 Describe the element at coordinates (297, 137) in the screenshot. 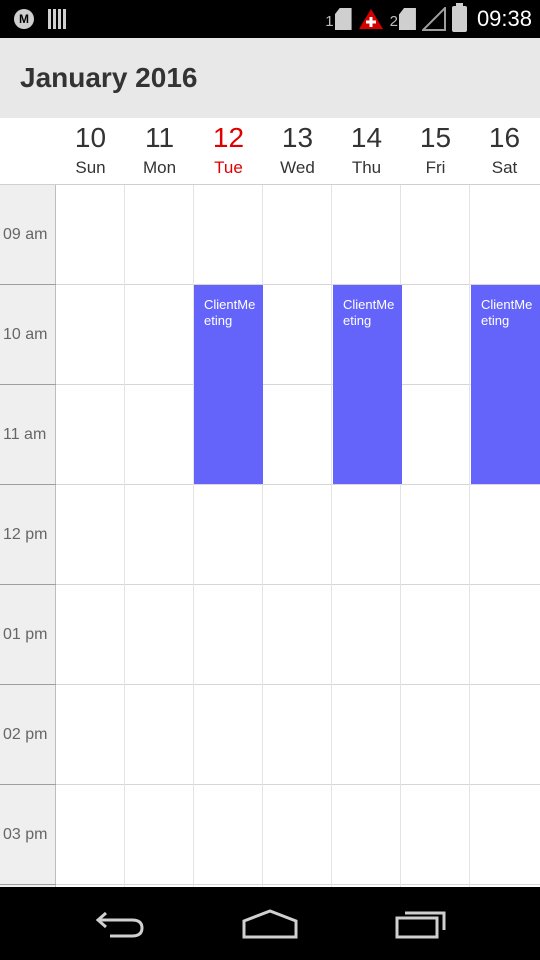

I see `day-number: 13` at that location.